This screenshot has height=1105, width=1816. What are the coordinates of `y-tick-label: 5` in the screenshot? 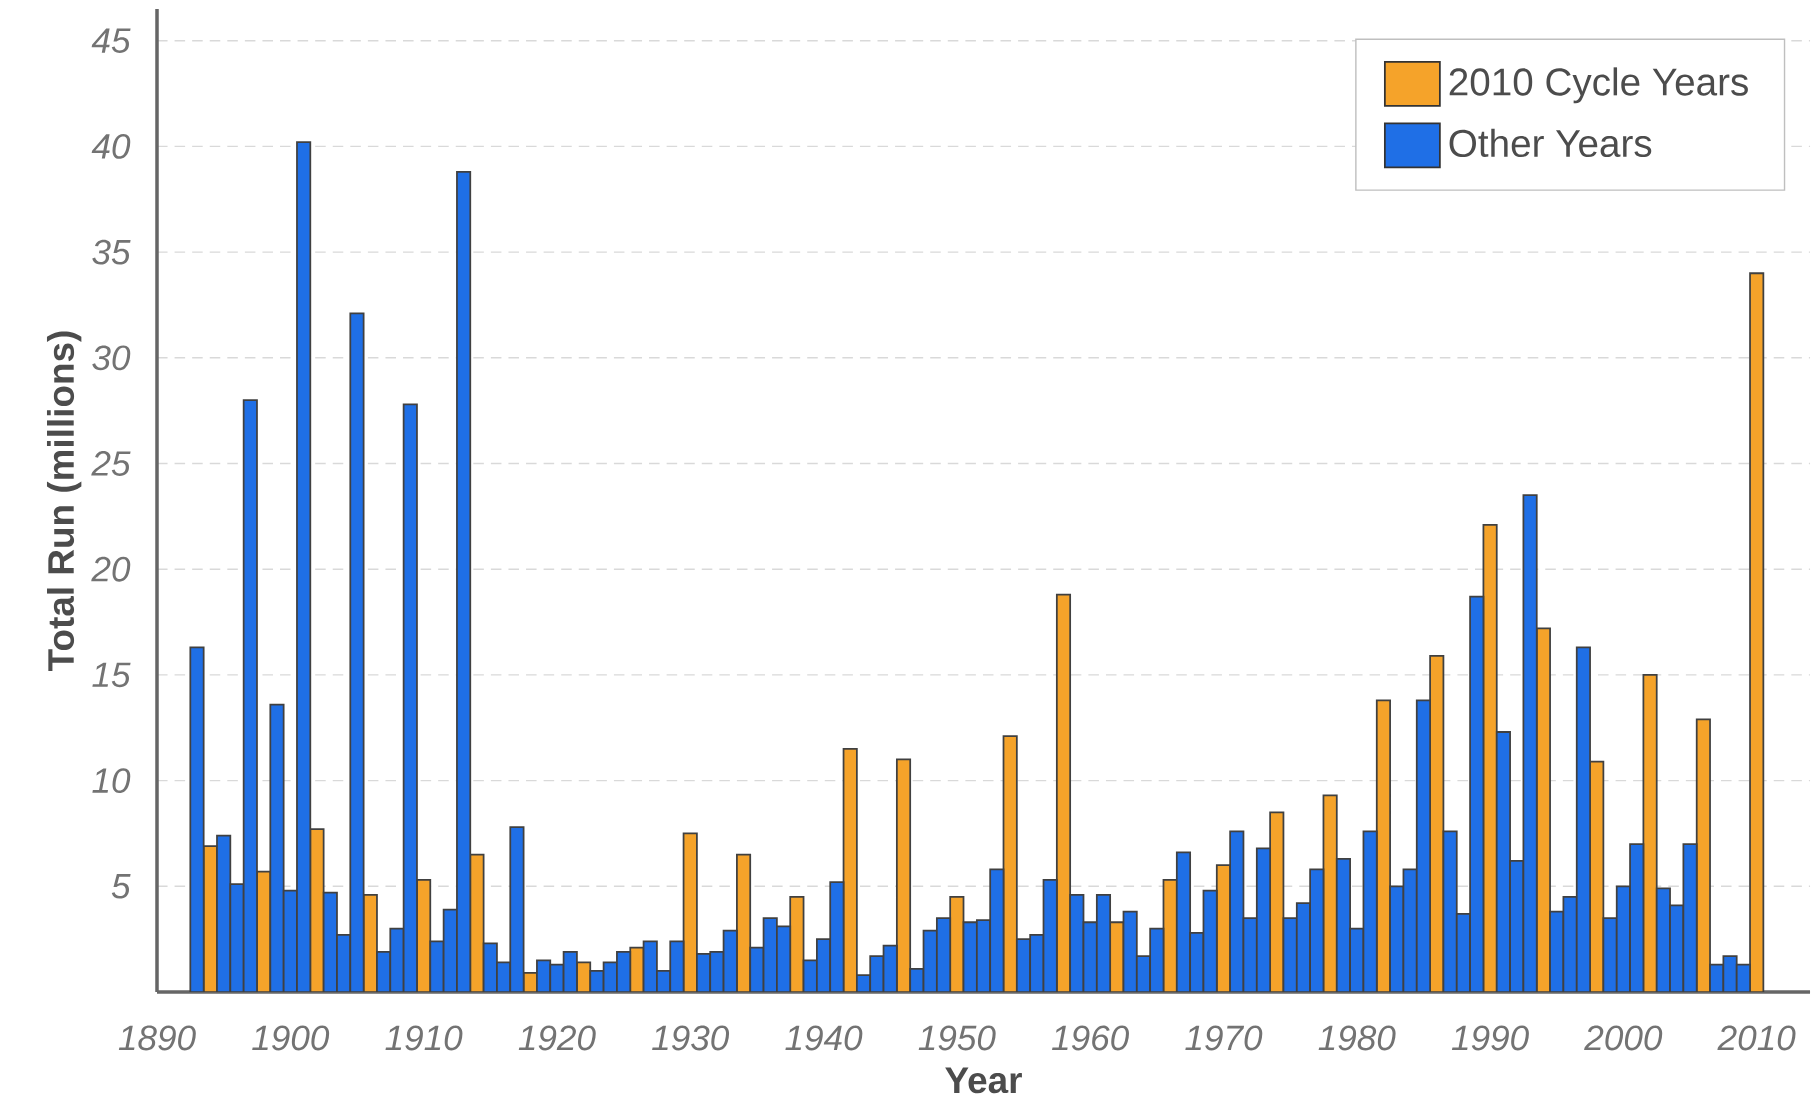 It's located at (121, 886).